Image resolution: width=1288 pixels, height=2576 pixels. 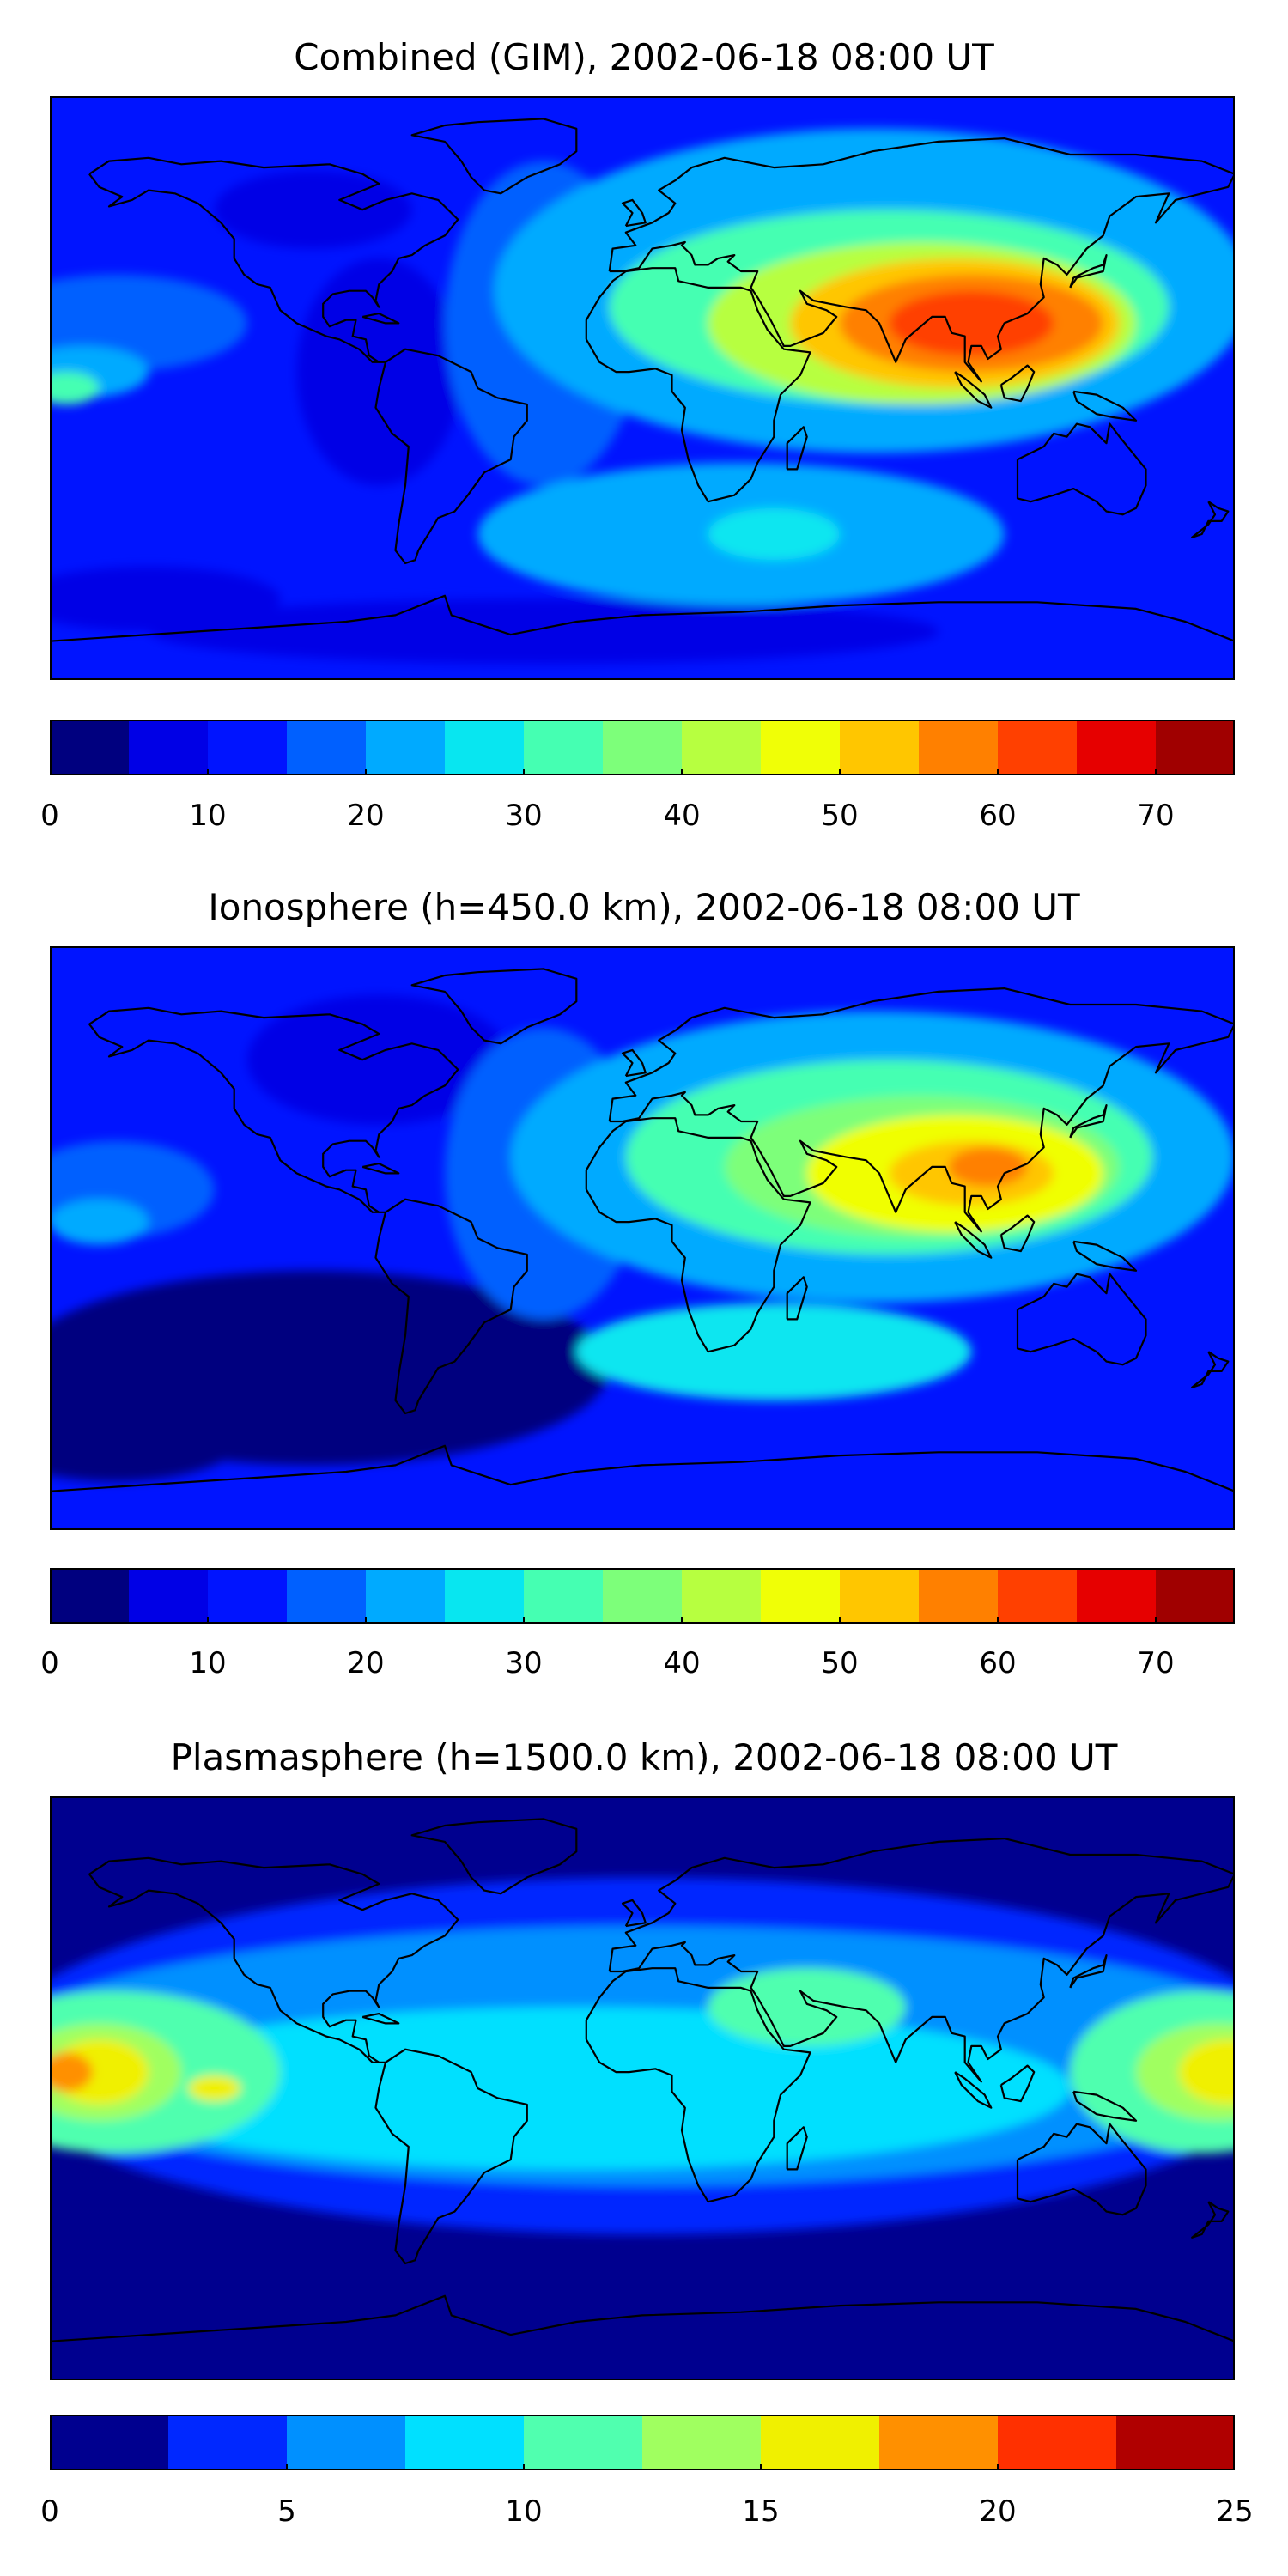 What do you see at coordinates (761, 2511) in the screenshot?
I see `colorbar-tick-label: 15` at bounding box center [761, 2511].